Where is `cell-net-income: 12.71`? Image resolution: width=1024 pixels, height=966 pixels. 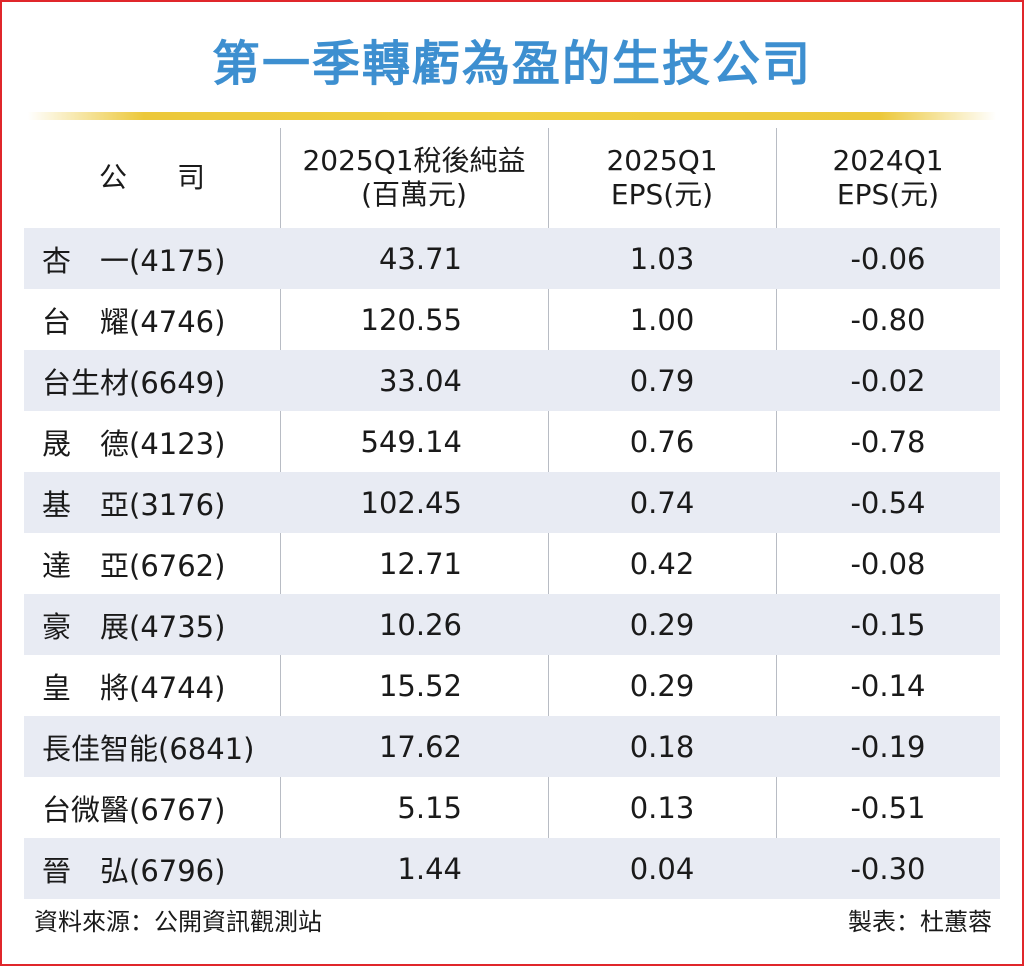 cell-net-income: 12.71 is located at coordinates (420, 563).